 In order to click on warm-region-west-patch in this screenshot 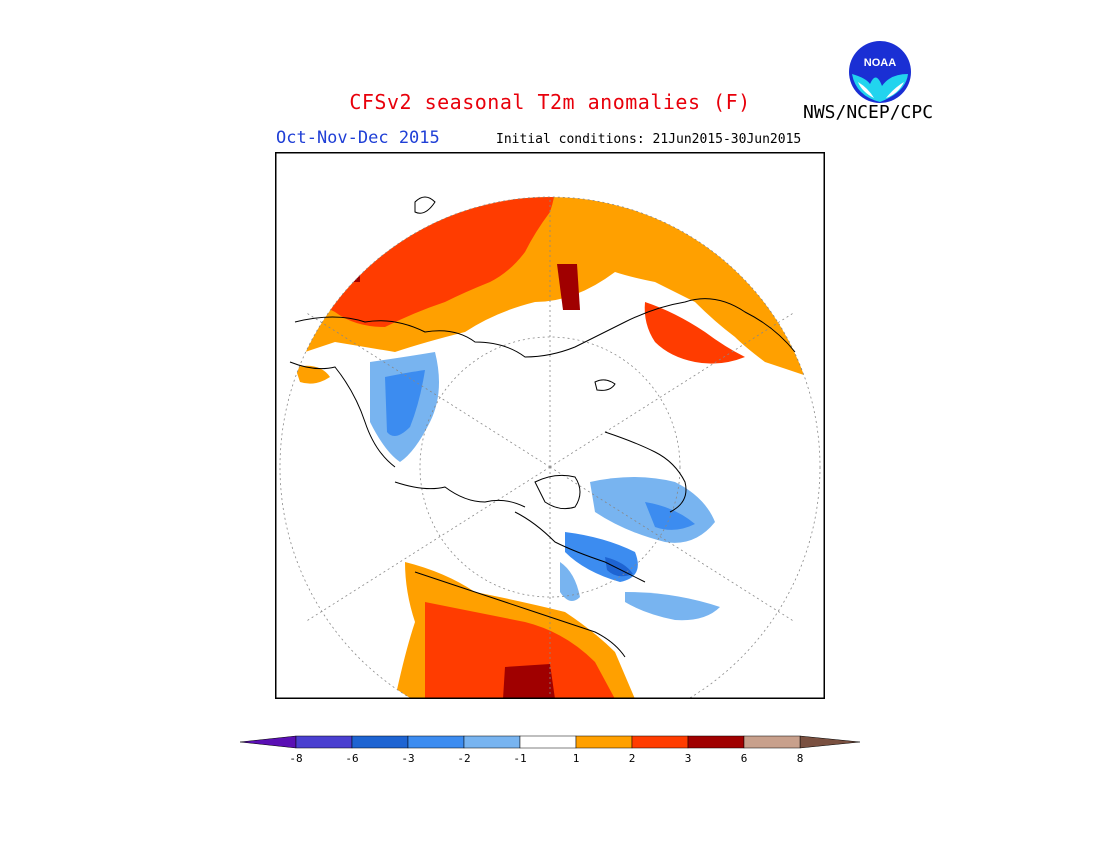, I will do `click(312, 374)`.